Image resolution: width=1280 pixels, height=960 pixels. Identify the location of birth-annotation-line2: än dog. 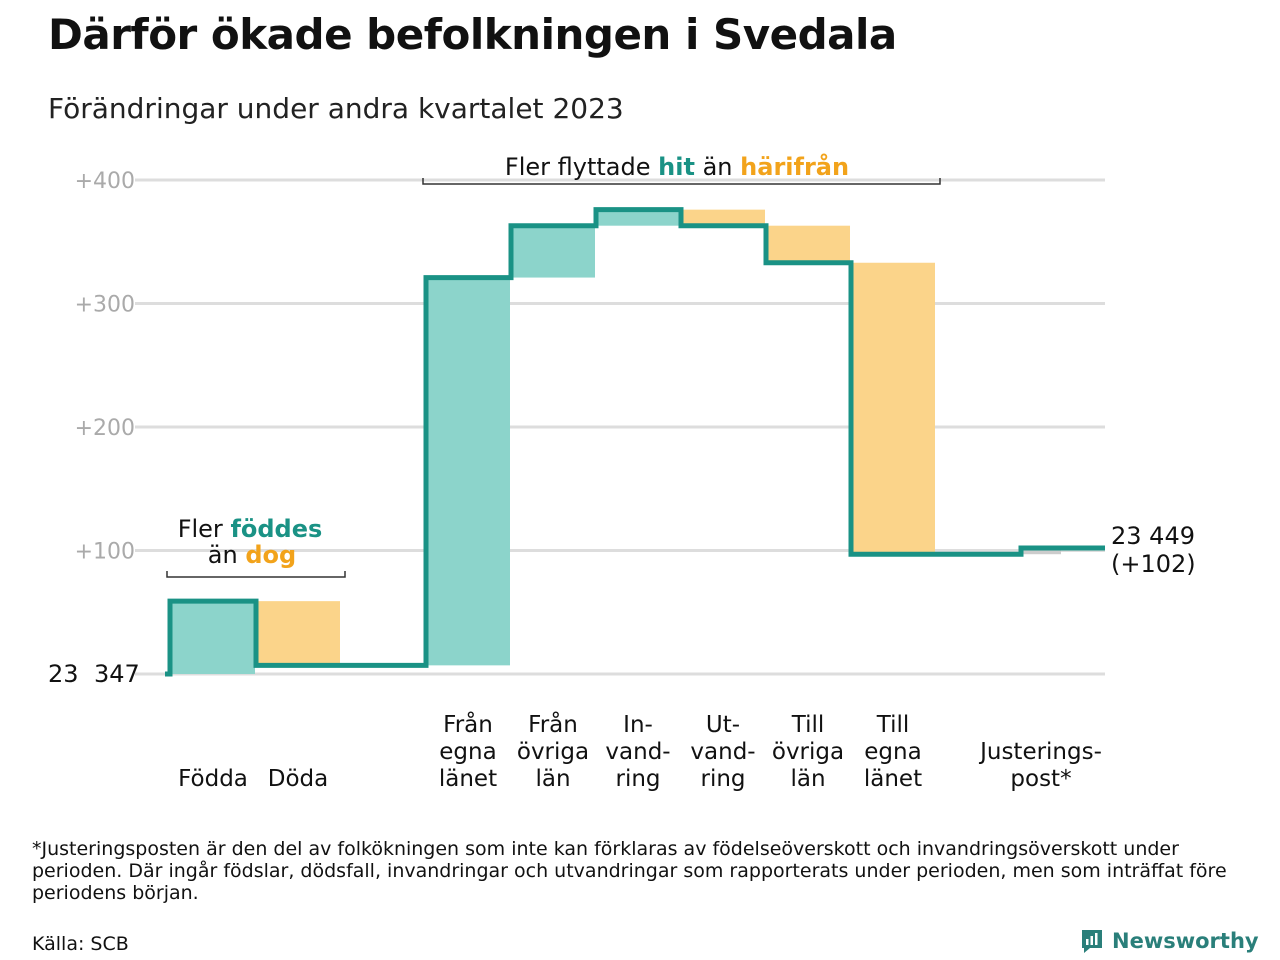
(252, 555).